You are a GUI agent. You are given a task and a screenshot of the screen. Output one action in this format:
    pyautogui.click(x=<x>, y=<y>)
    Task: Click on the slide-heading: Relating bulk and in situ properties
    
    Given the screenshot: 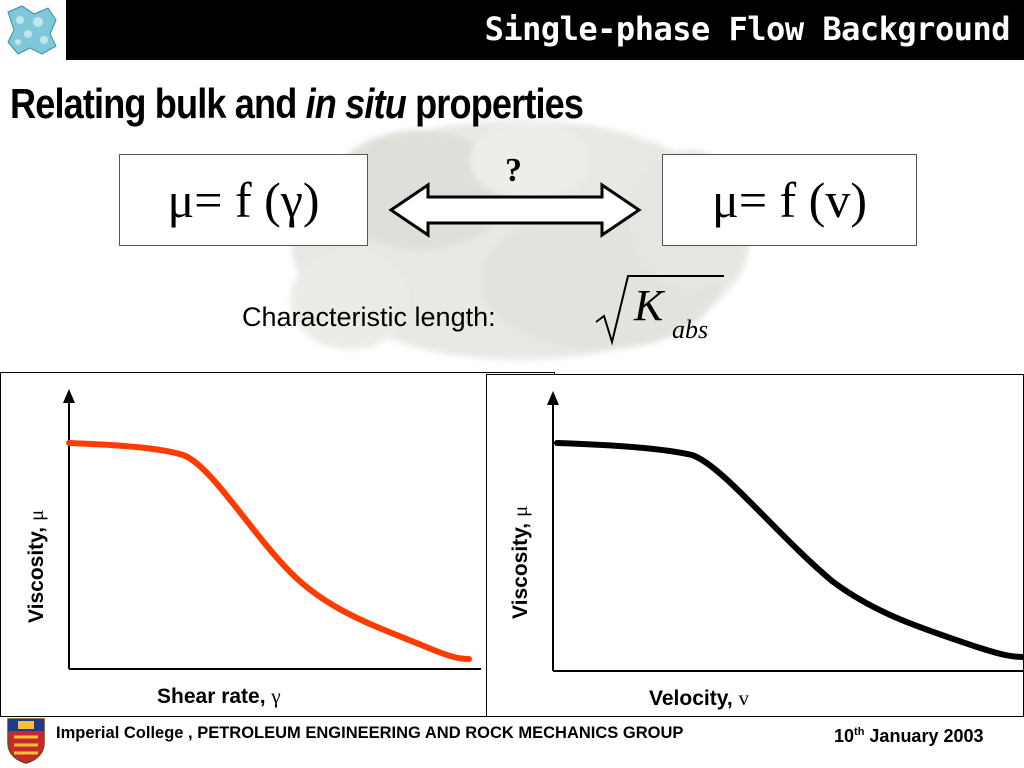 What is the action you would take?
    pyautogui.click(x=297, y=104)
    